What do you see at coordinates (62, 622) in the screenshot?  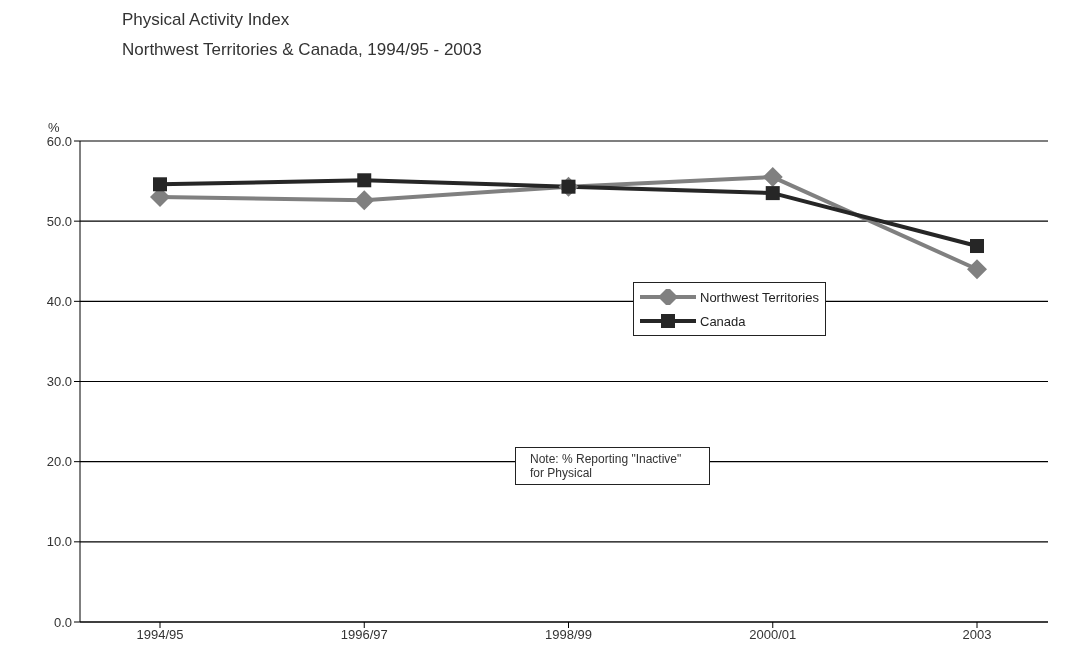 I see `y-tick-label: 0.0` at bounding box center [62, 622].